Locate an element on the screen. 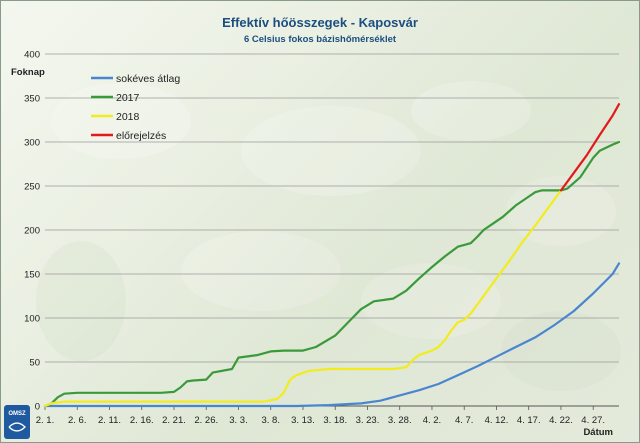  x-tick-label: 2. 6. is located at coordinates (77, 420).